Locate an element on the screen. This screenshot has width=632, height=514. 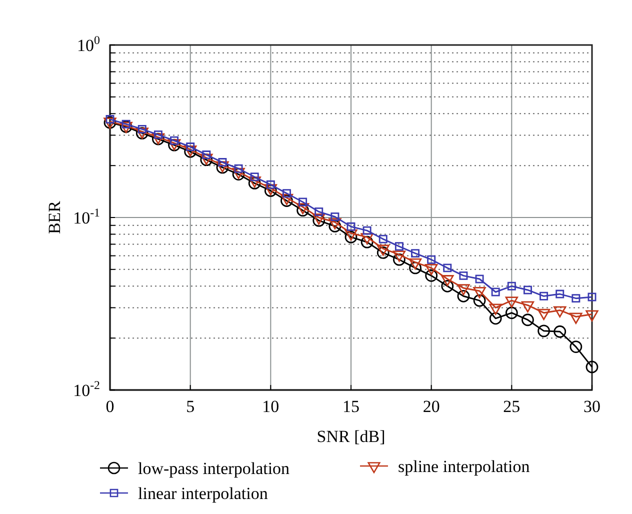
legend-label: linear interpolation is located at coordinates (203, 493).